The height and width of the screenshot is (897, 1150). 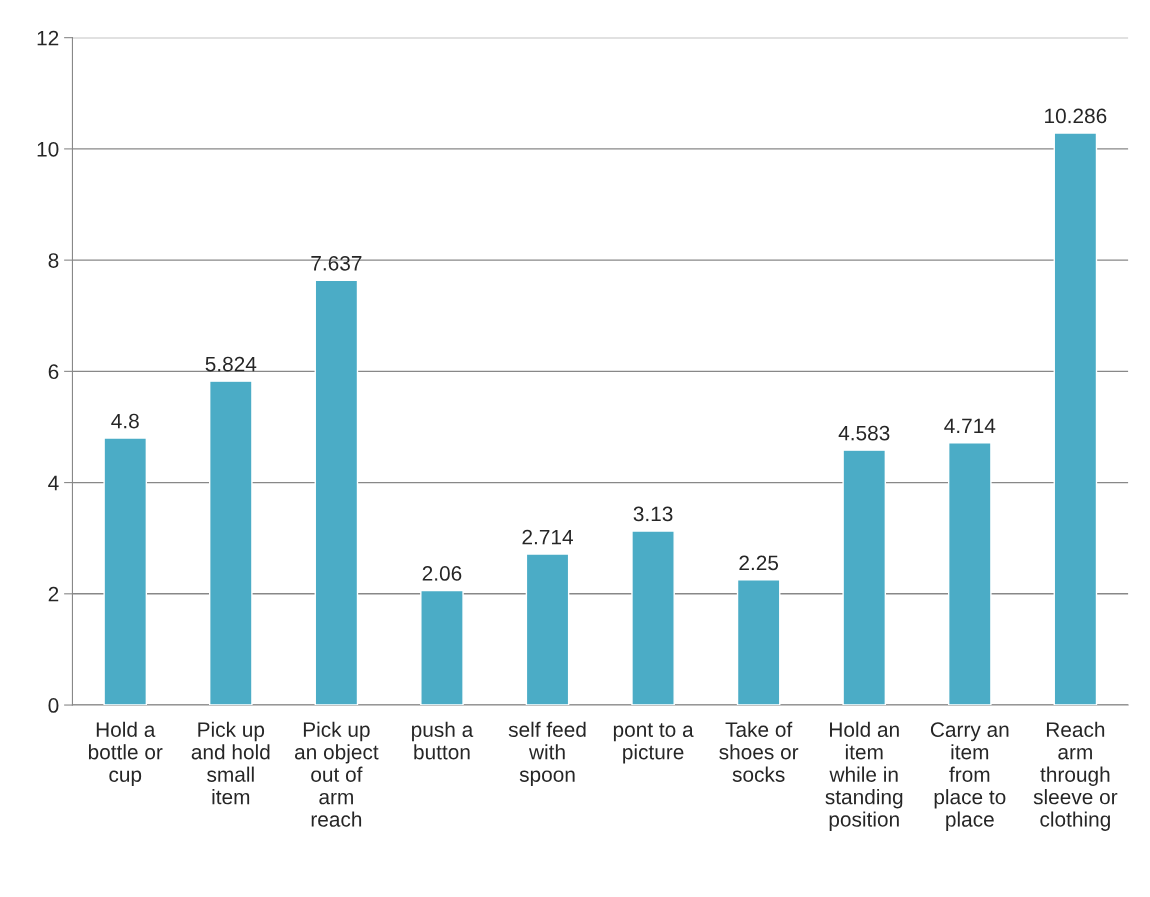 I want to click on x-tick-label: Hold an item while in standing position, so click(x=864, y=776).